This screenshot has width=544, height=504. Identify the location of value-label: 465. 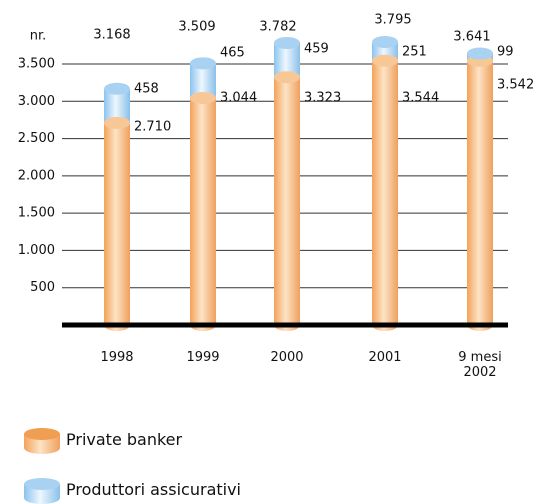
(232, 53).